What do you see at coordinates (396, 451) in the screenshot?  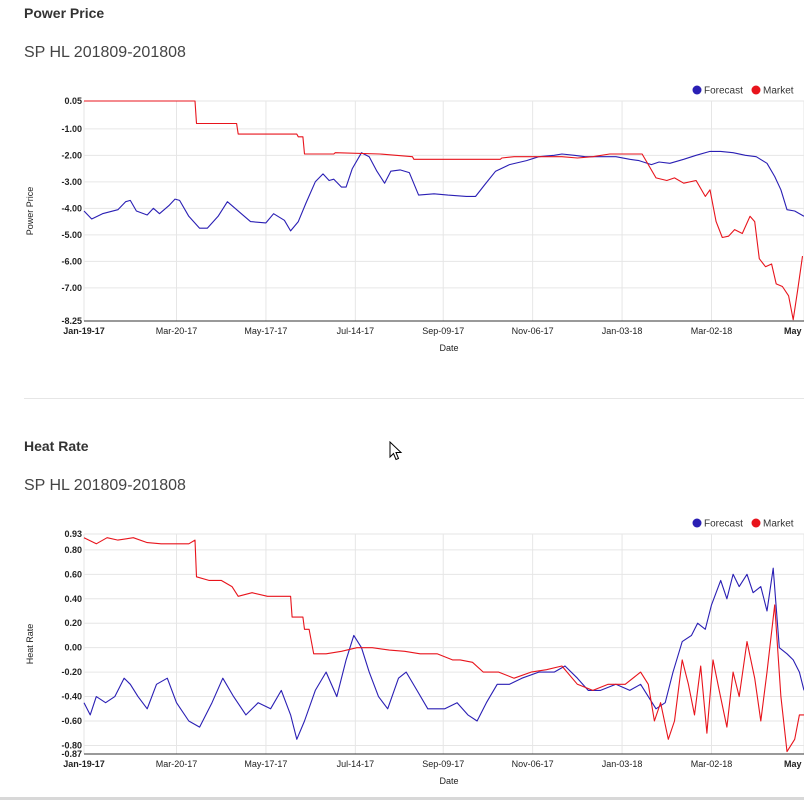 I see `mouse-cursor-icon` at bounding box center [396, 451].